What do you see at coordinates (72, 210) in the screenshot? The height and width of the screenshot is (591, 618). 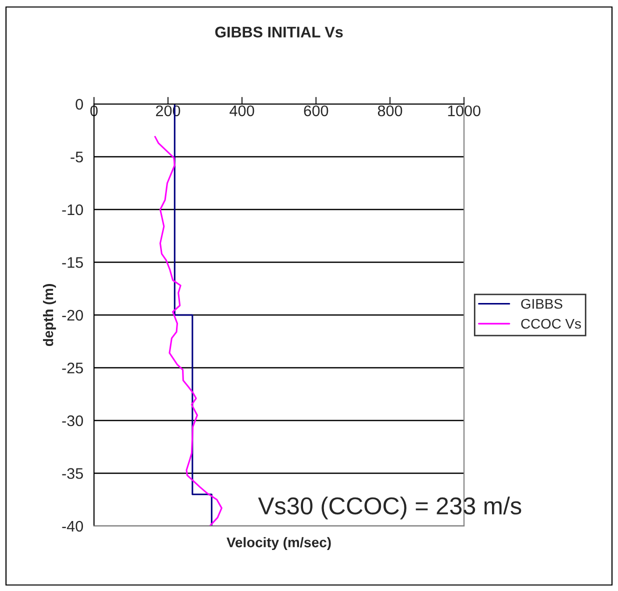 I see `y-tick-label: -10` at bounding box center [72, 210].